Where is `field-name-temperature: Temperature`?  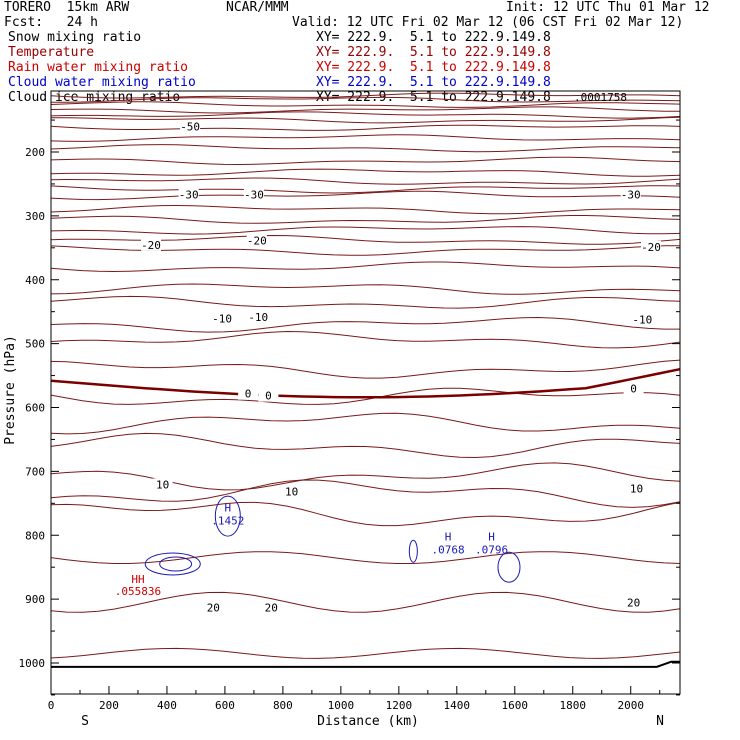
field-name-temperature: Temperature is located at coordinates (51, 52).